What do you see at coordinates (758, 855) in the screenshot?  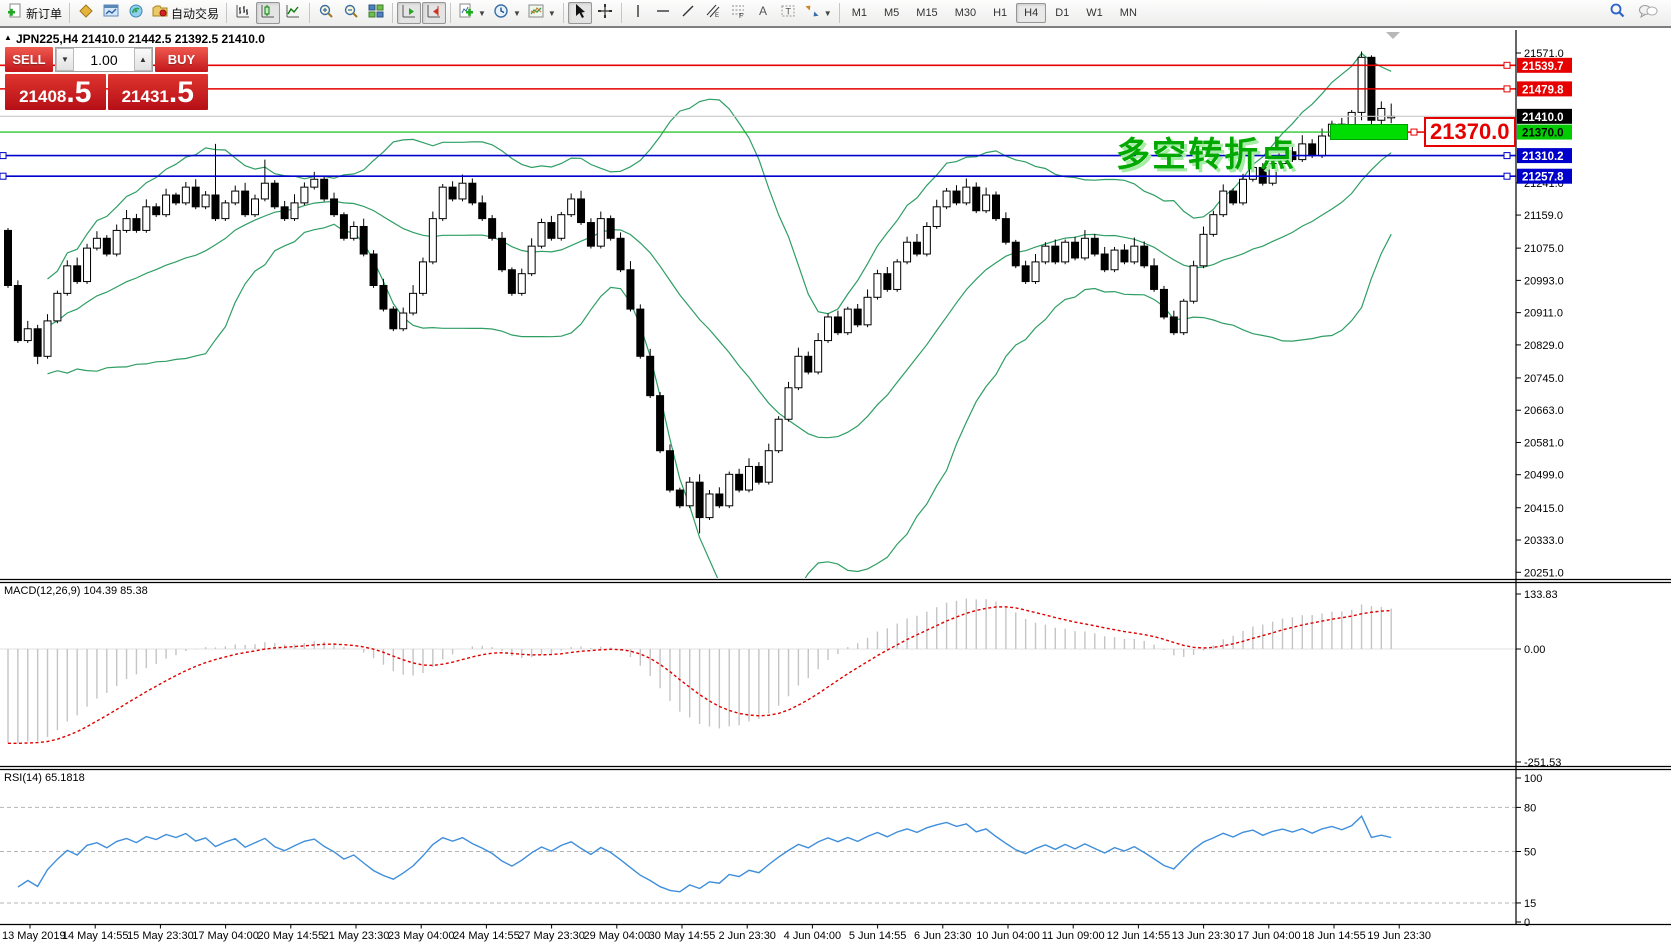 I see `rsi-panel` at bounding box center [758, 855].